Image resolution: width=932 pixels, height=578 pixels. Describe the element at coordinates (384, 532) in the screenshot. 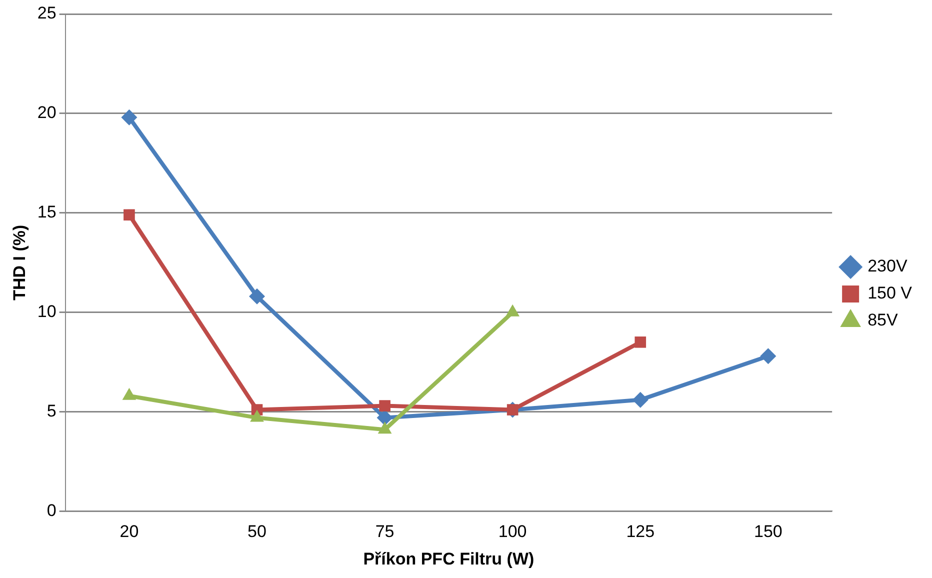

I see `x-tick-label: 75` at that location.